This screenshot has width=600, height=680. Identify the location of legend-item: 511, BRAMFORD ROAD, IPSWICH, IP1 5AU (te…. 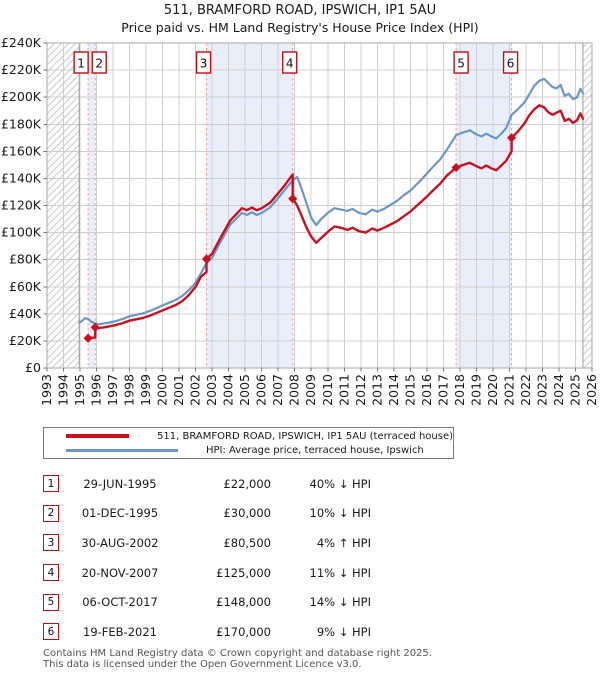
(248, 436).